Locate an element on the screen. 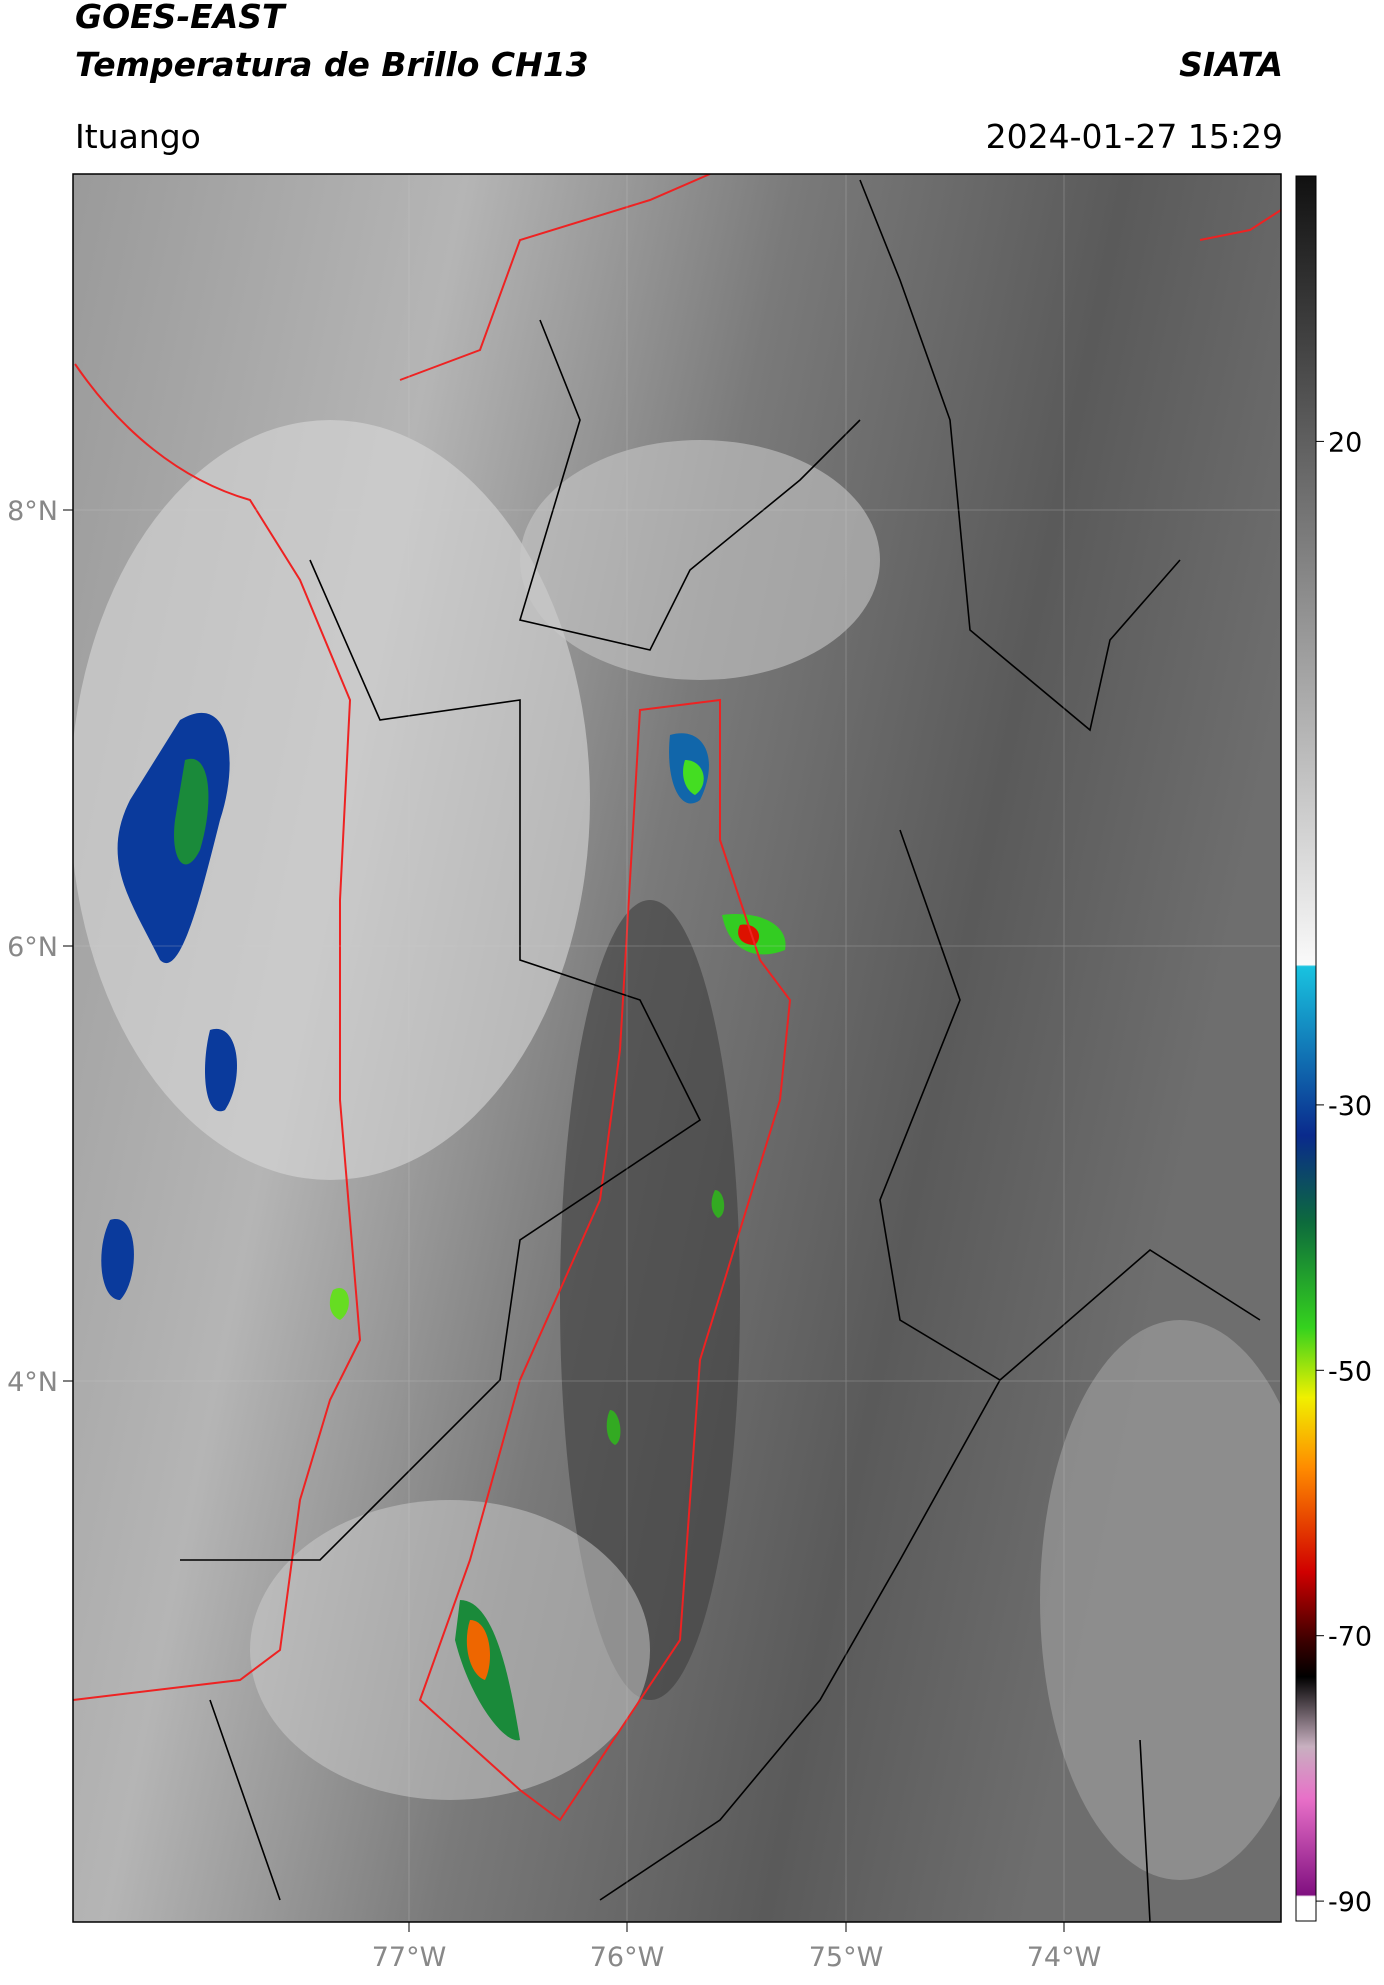  lat-label: 6°N is located at coordinates (32, 947).